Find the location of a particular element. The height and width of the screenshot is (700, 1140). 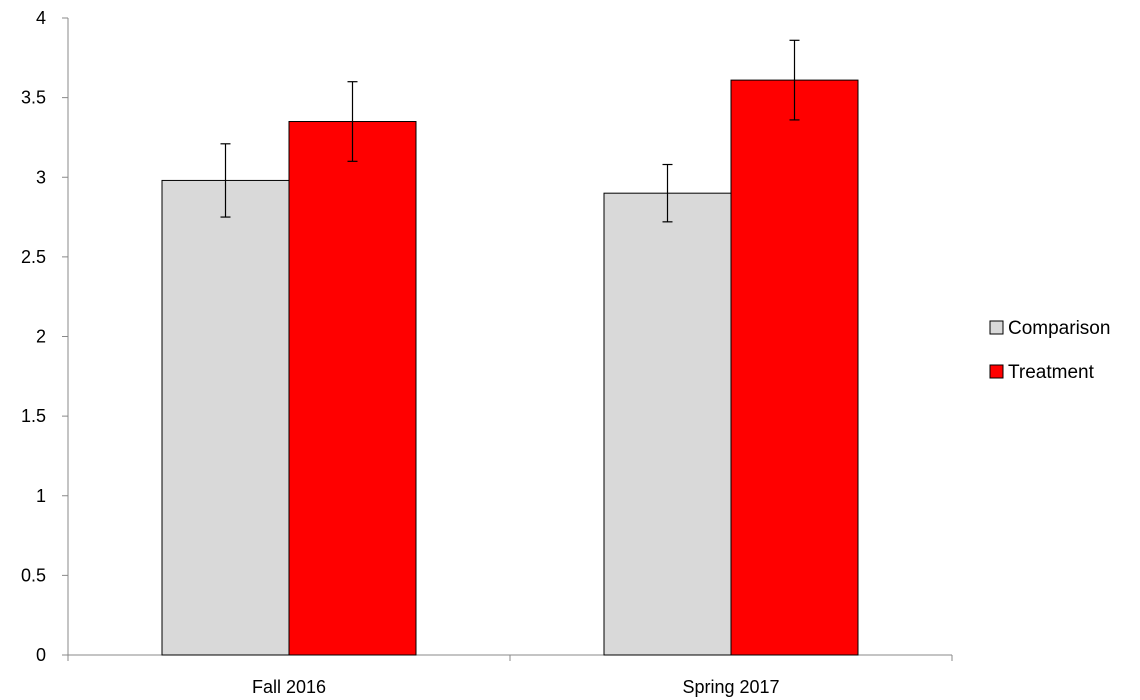

y-tick-label: 1.5 is located at coordinates (33, 416).